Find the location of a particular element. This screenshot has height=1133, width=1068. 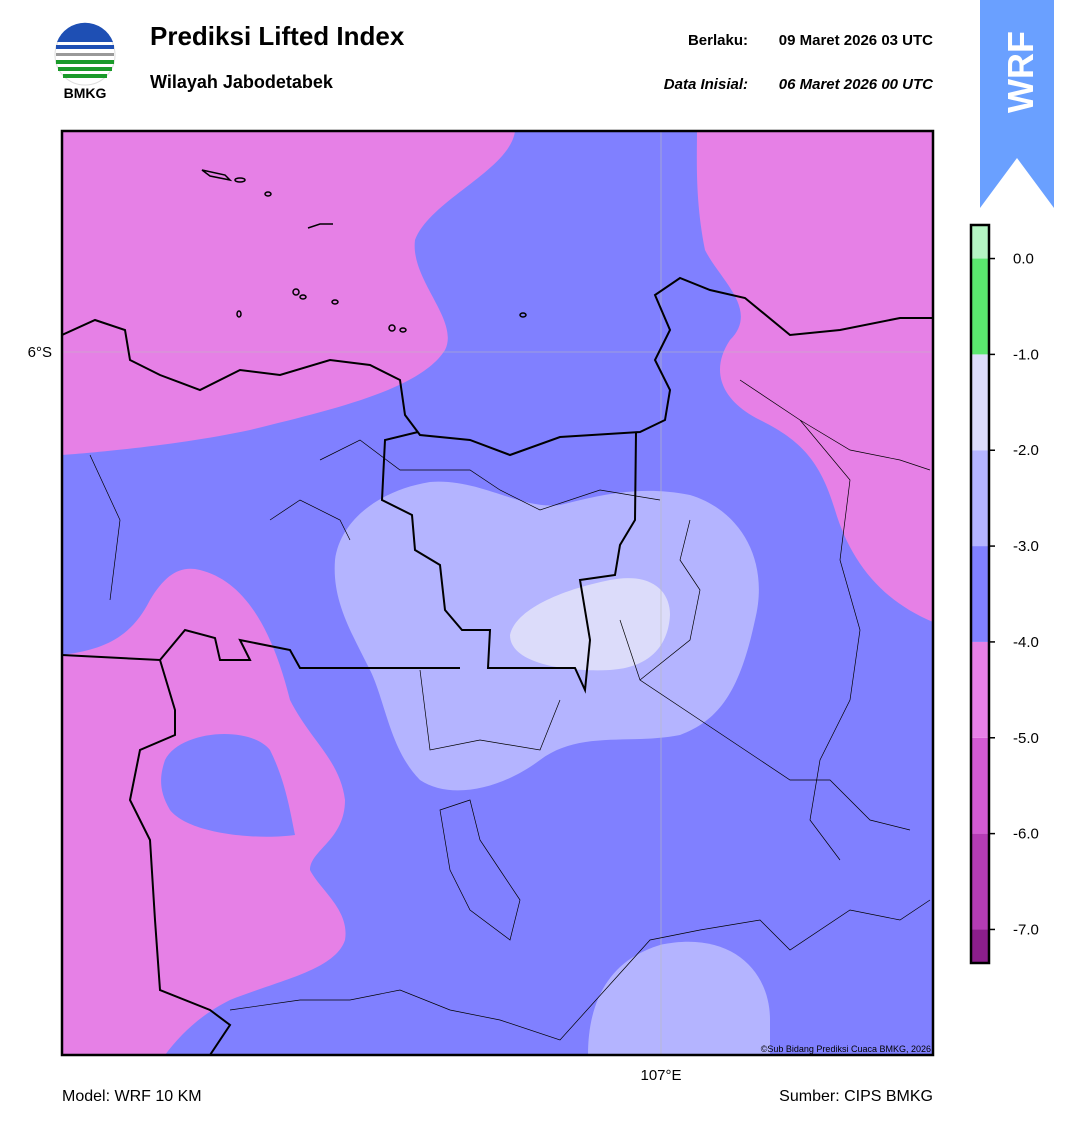

colorbar-tick-label: -1.0 is located at coordinates (1026, 354).